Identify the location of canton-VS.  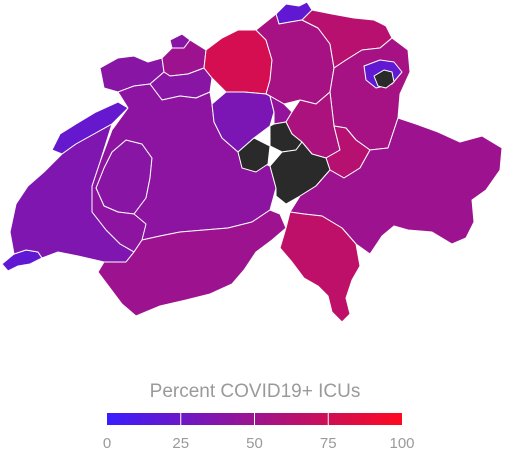
(192, 263).